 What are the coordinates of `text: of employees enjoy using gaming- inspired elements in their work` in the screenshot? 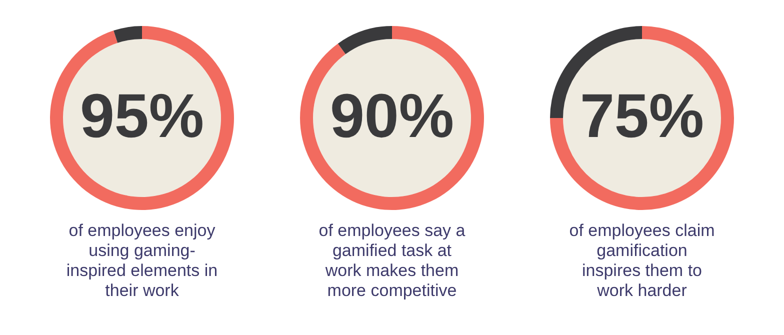 It's located at (142, 260).